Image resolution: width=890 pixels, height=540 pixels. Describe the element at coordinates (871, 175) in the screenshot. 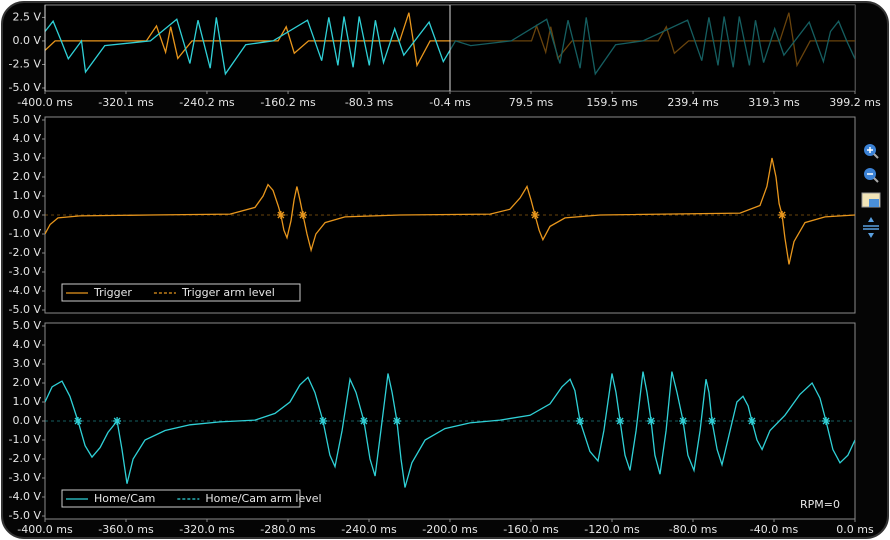

I see `zoom-out-button` at that location.